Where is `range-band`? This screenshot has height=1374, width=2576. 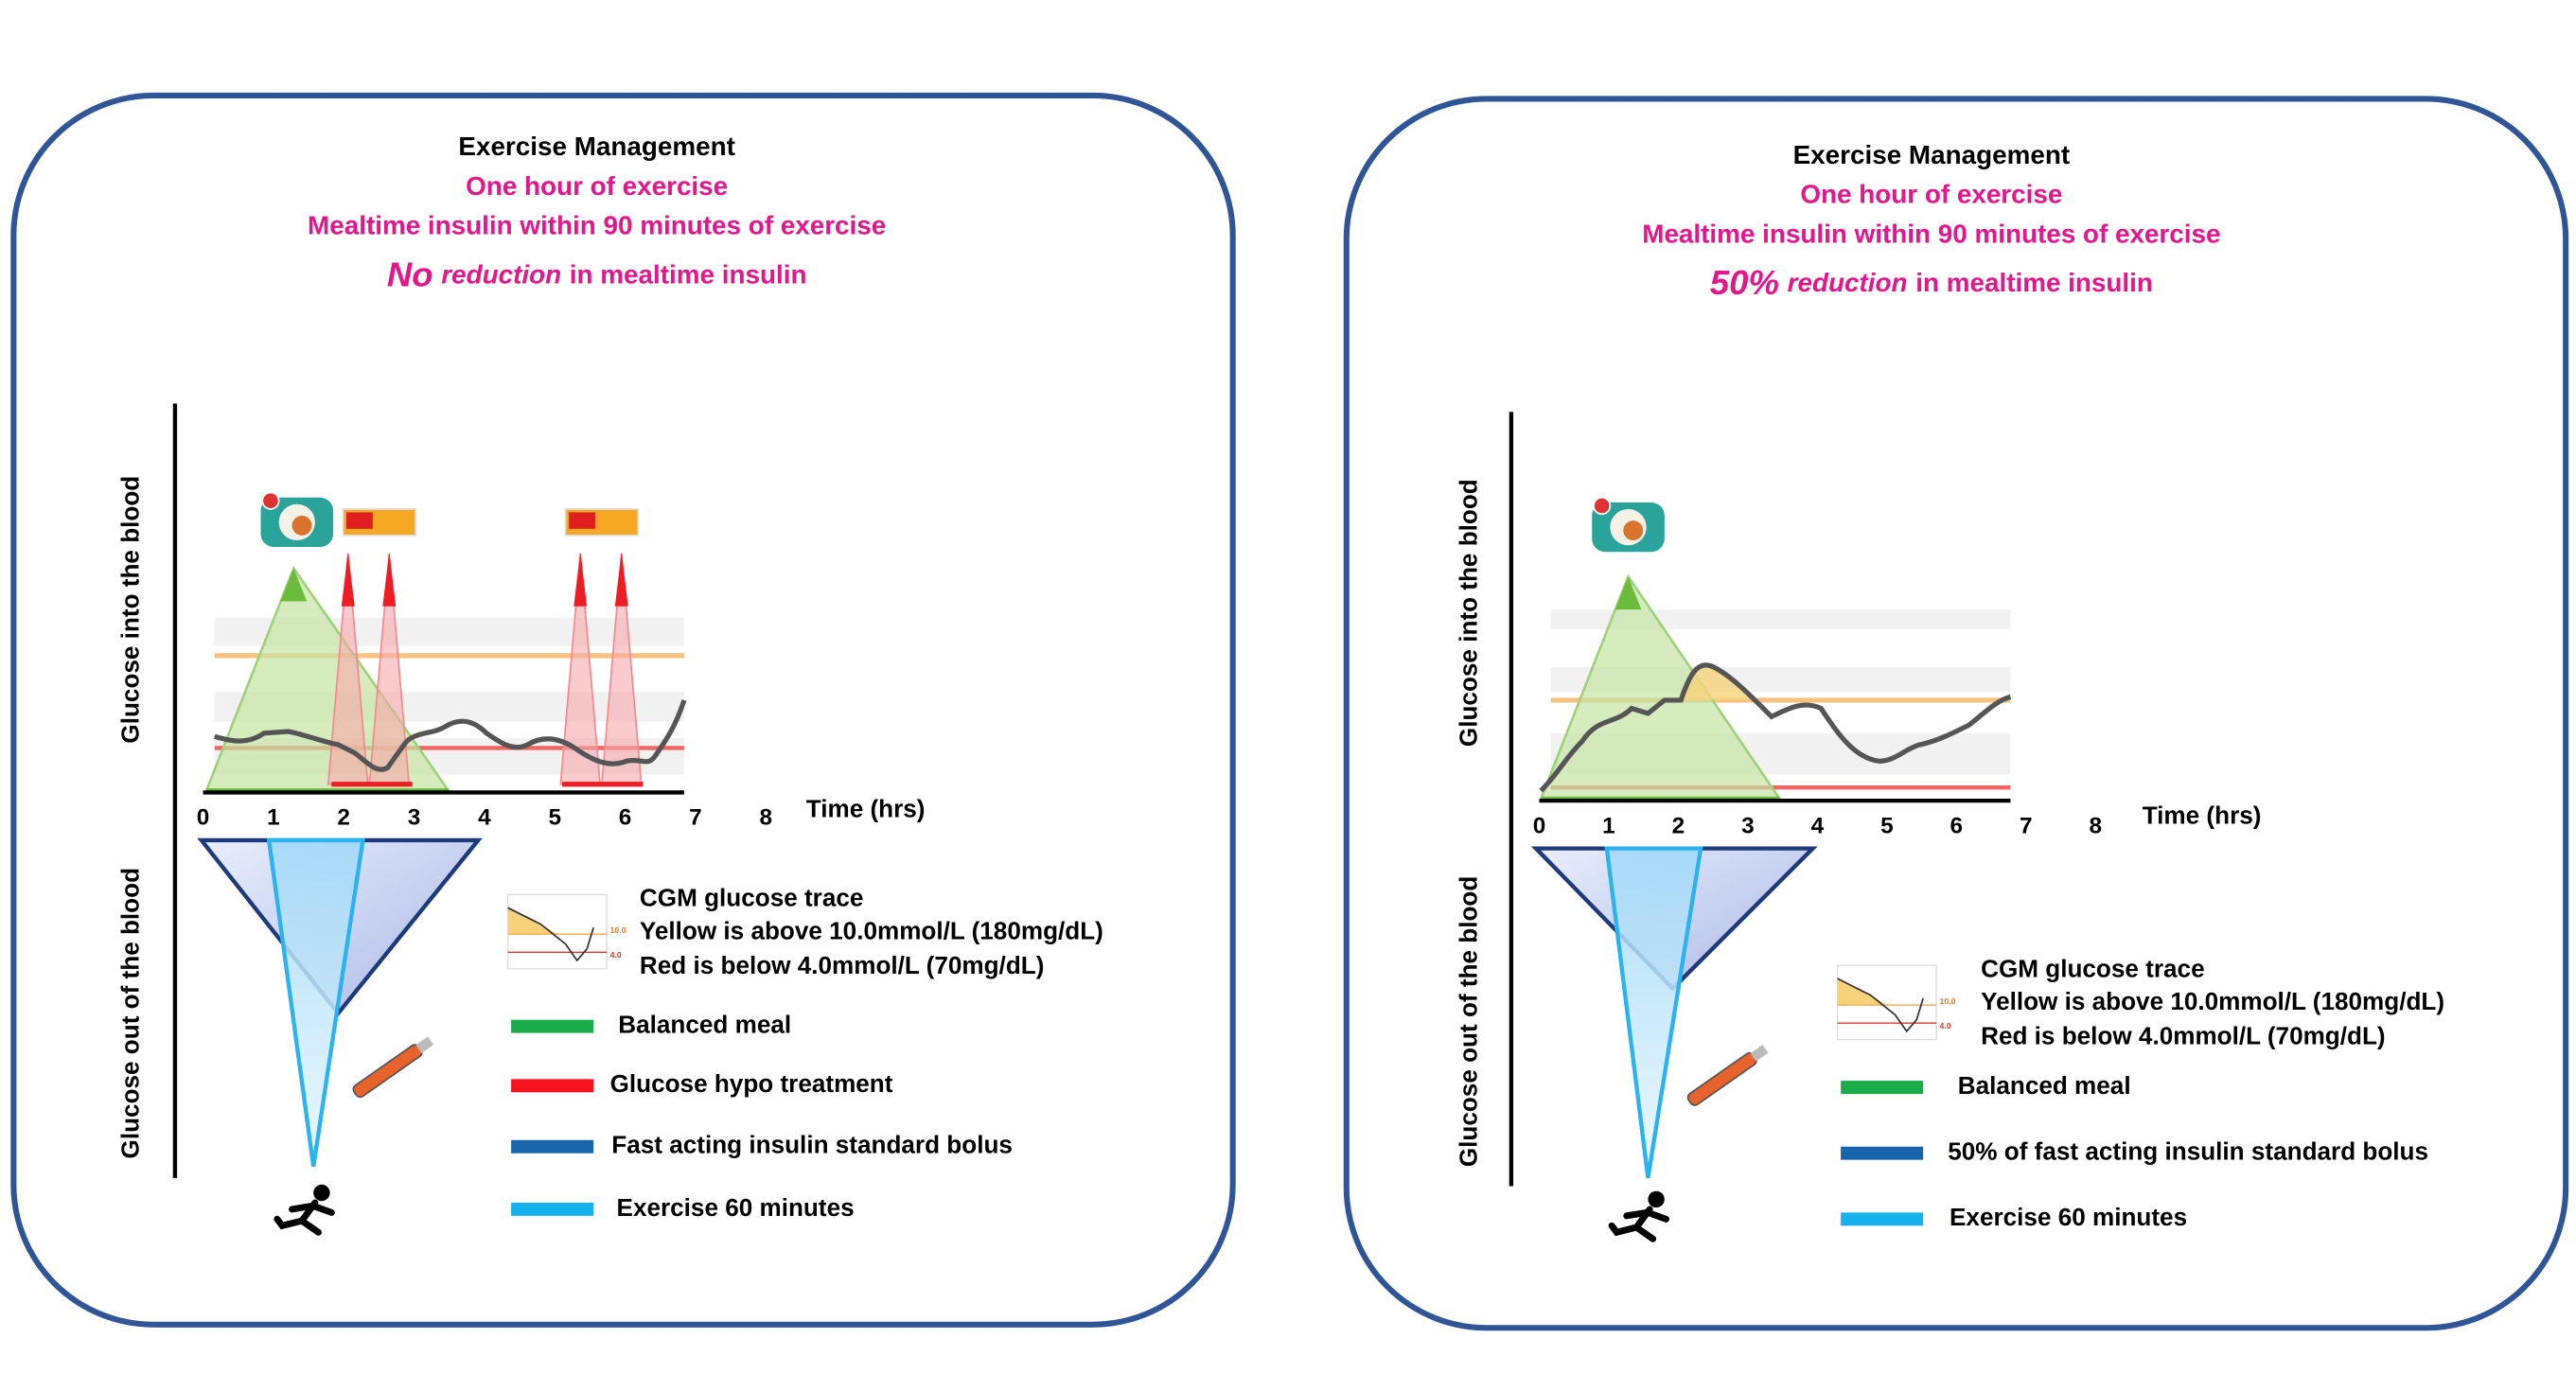
range-band is located at coordinates (1780, 619).